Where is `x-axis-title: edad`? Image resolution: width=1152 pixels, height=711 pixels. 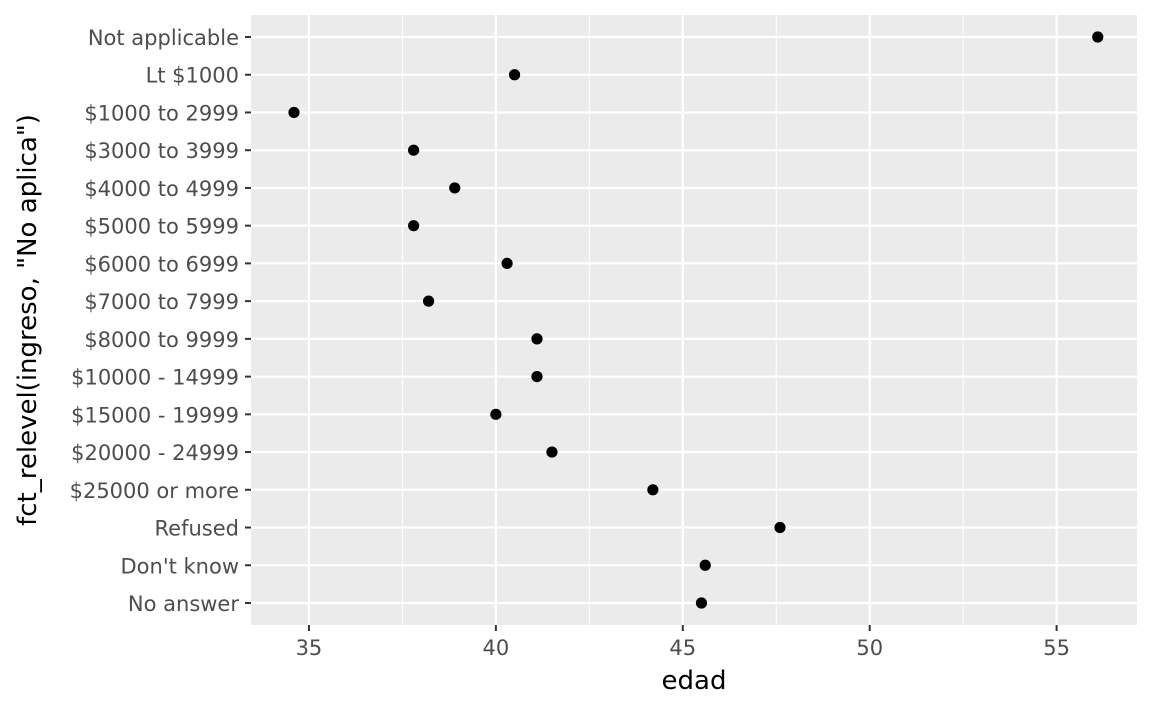
x-axis-title: edad is located at coordinates (694, 681).